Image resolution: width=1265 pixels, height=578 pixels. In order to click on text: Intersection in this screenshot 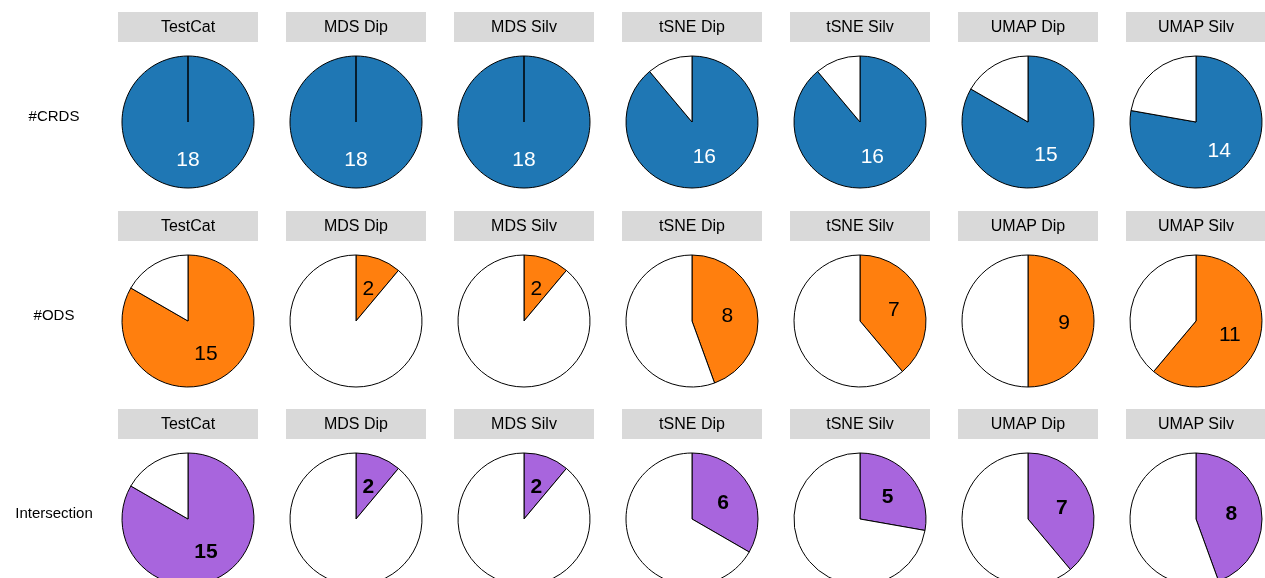, I will do `click(54, 512)`.